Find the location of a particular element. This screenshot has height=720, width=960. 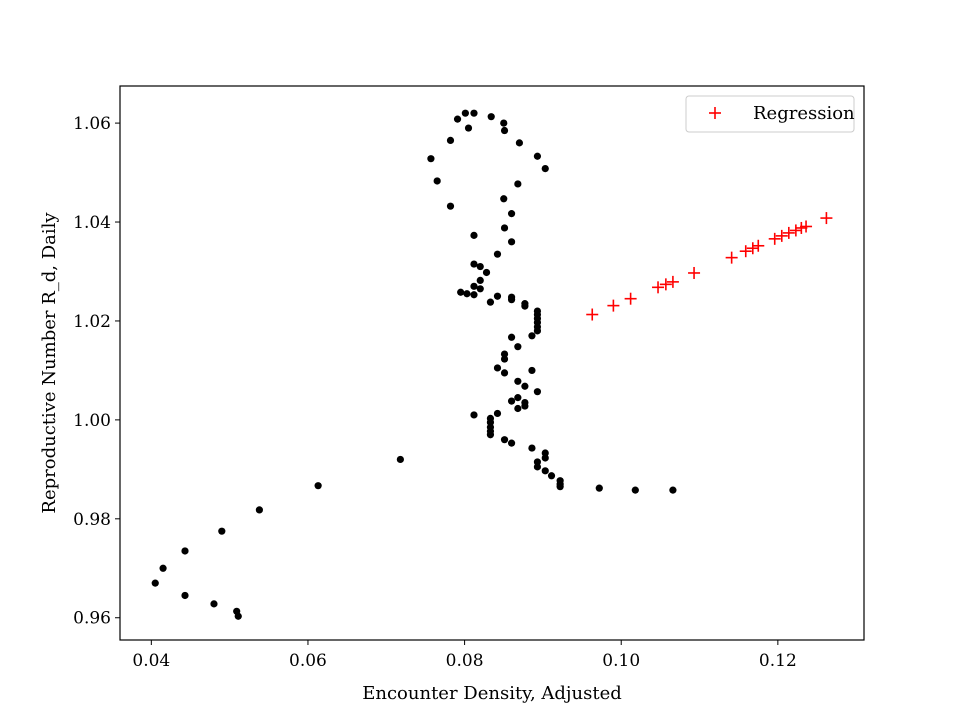

y-axis-label: Reproductive Number R_d, Daily is located at coordinates (49, 363).